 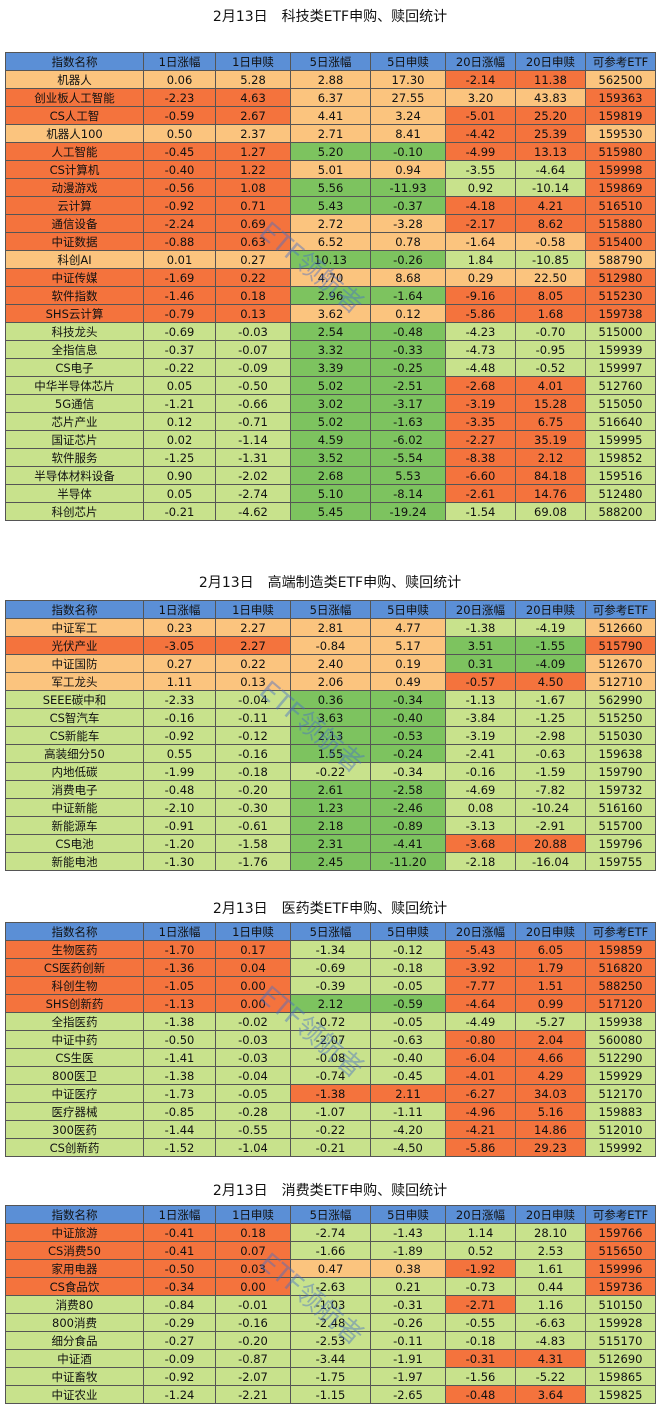 What do you see at coordinates (74, 511) in the screenshot?
I see `index-name: 科创芯片` at bounding box center [74, 511].